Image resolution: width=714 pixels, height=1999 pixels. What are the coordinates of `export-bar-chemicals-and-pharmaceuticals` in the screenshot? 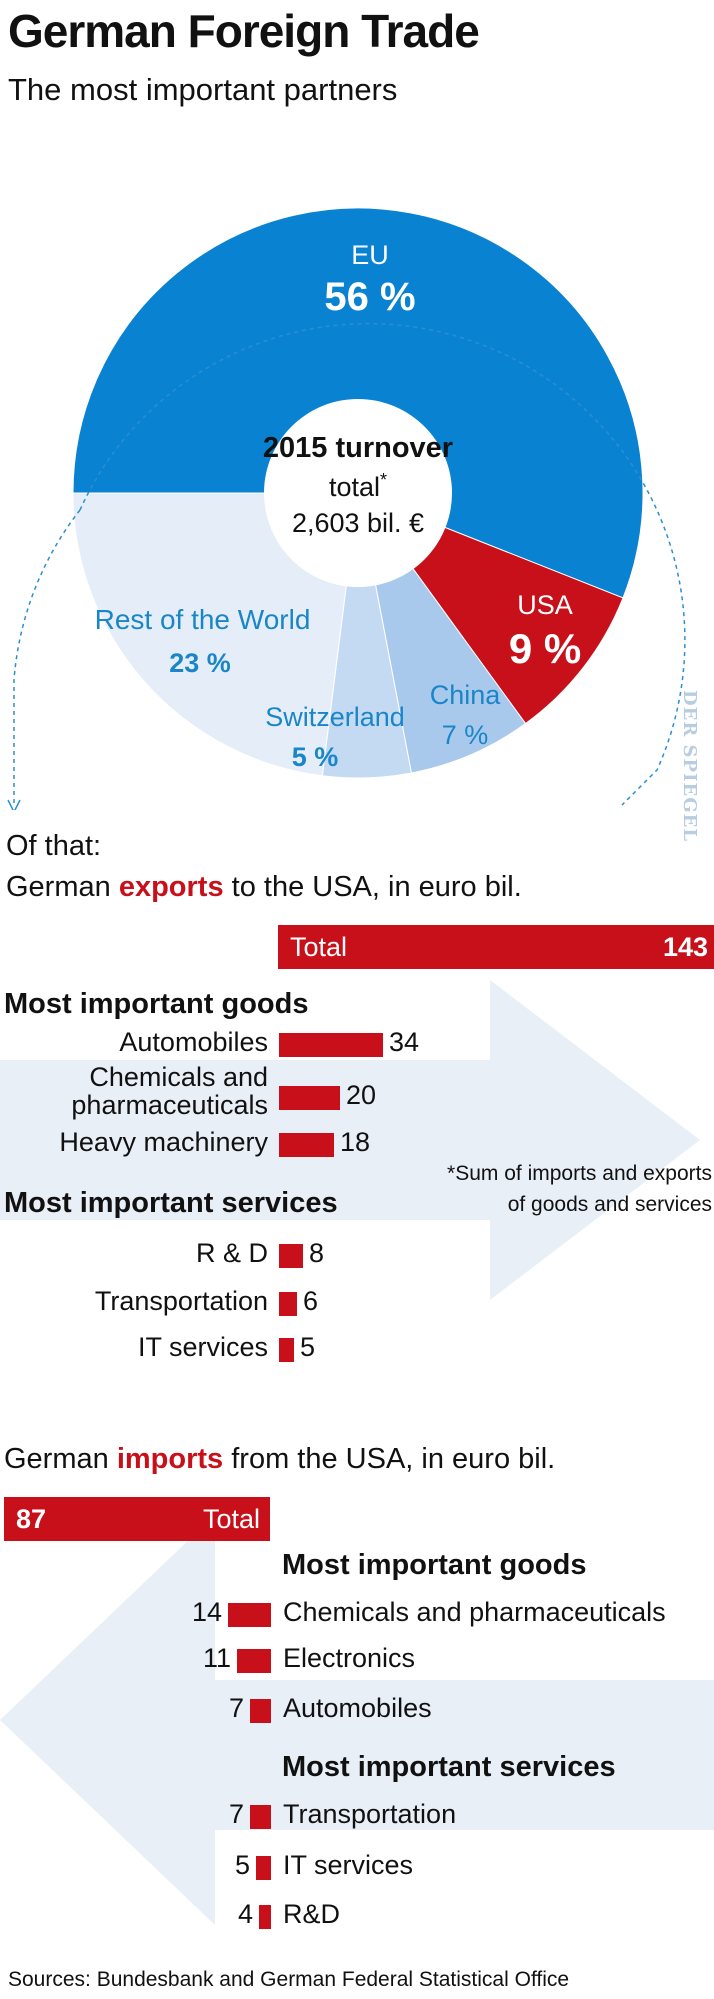 It's located at (309, 1098).